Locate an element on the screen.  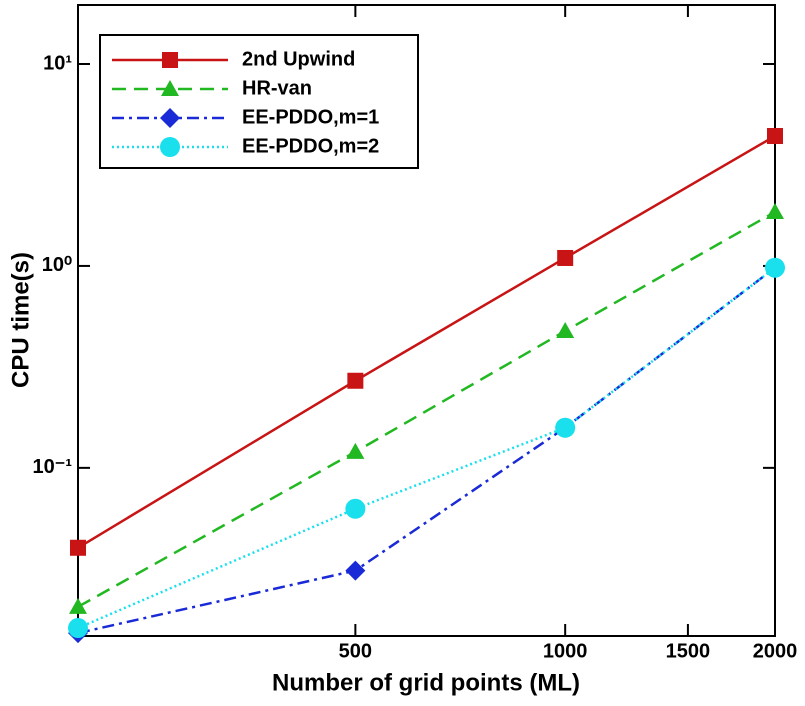
y-tick-label: 10⁻¹ is located at coordinates (53, 467).